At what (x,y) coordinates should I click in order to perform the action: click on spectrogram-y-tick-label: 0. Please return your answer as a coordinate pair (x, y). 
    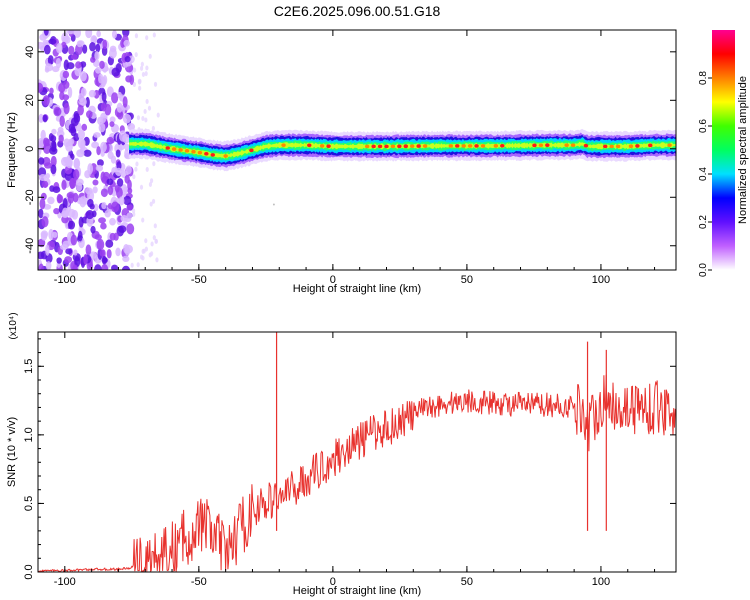
    Looking at the image, I should click on (30, 149).